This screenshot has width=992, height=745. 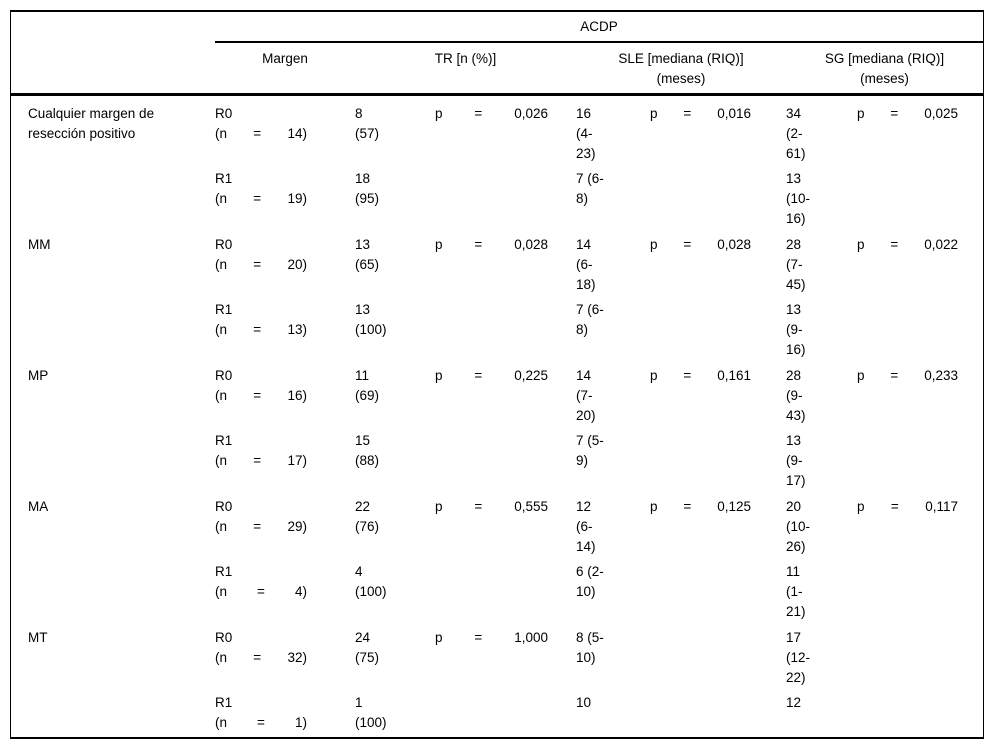 What do you see at coordinates (586, 526) in the screenshot?
I see `sle-value: 12 (6- 14)` at bounding box center [586, 526].